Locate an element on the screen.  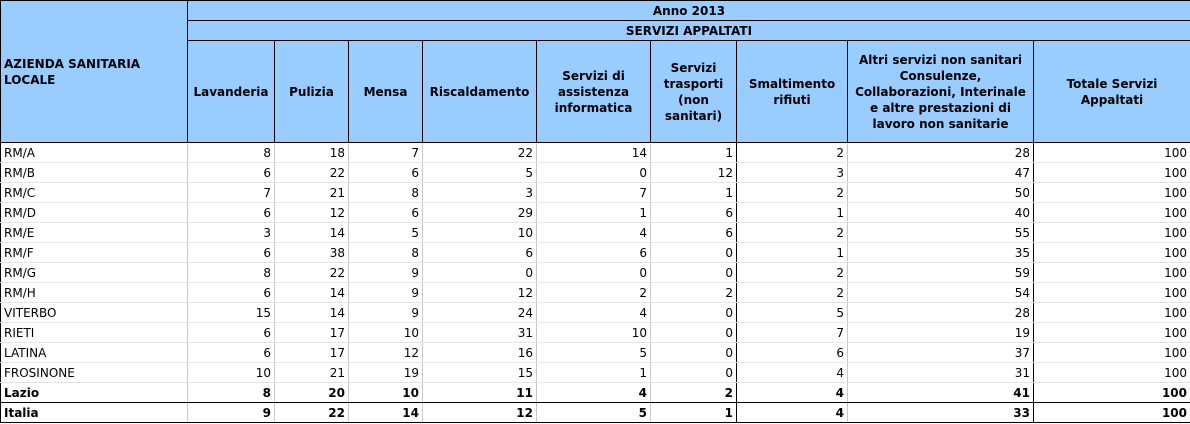
col-header: Totale Servizi Appaltati is located at coordinates (1111, 91).